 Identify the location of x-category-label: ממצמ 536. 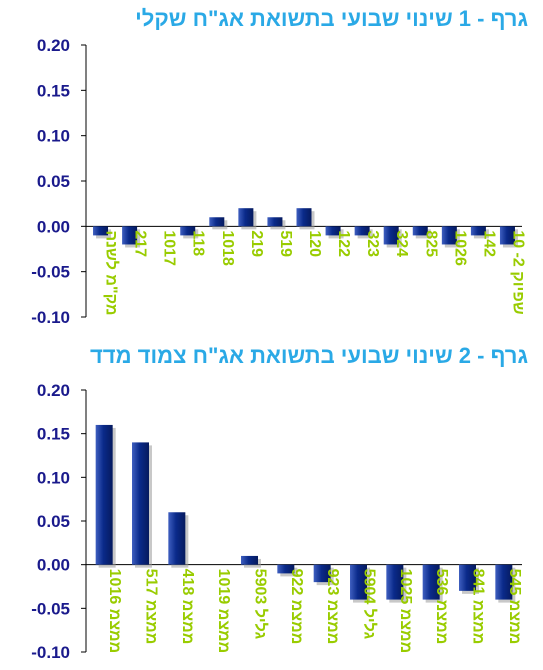
(441, 607).